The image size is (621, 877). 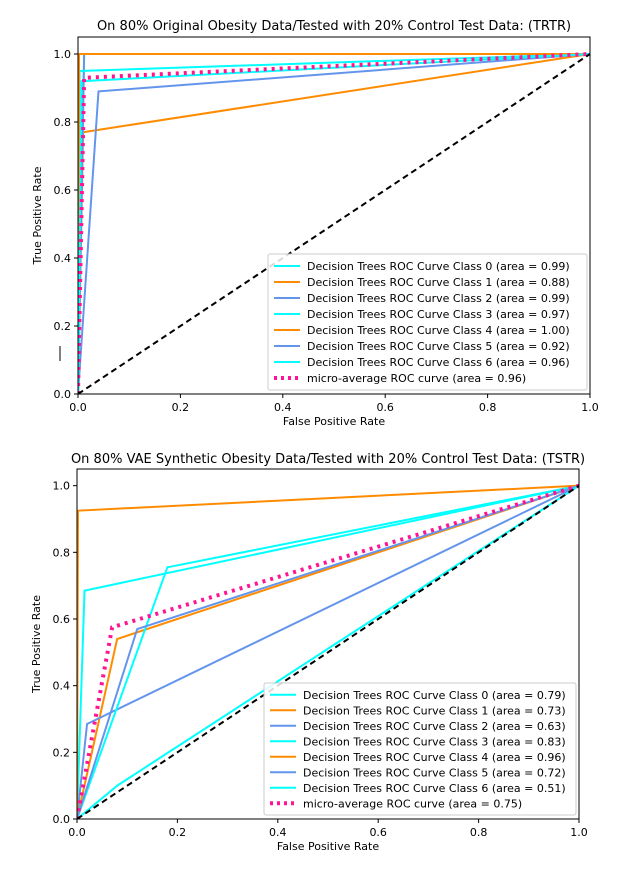 I want to click on legend-entry: micro-average ROC curve (area = 0.75), so click(x=412, y=803).